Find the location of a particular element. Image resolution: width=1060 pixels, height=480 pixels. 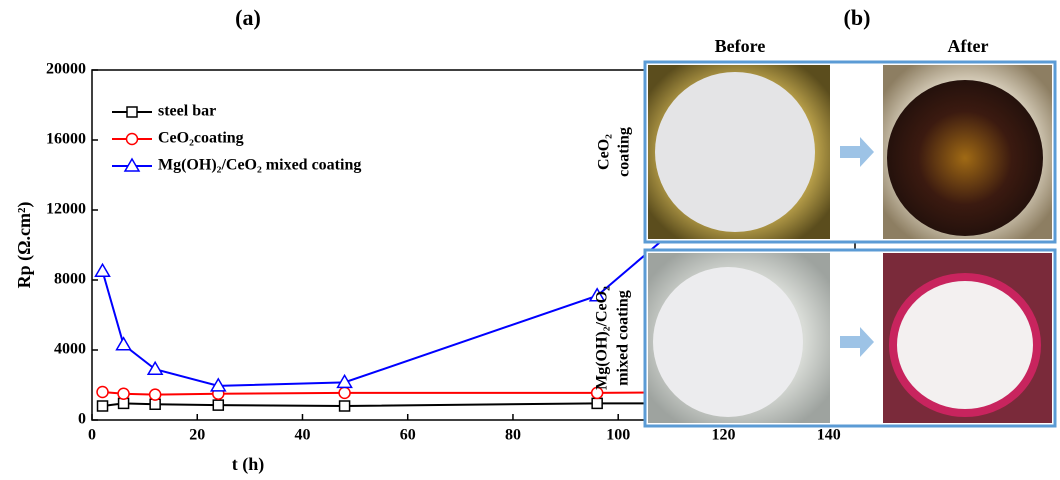

row-label: coating is located at coordinates (624, 152).